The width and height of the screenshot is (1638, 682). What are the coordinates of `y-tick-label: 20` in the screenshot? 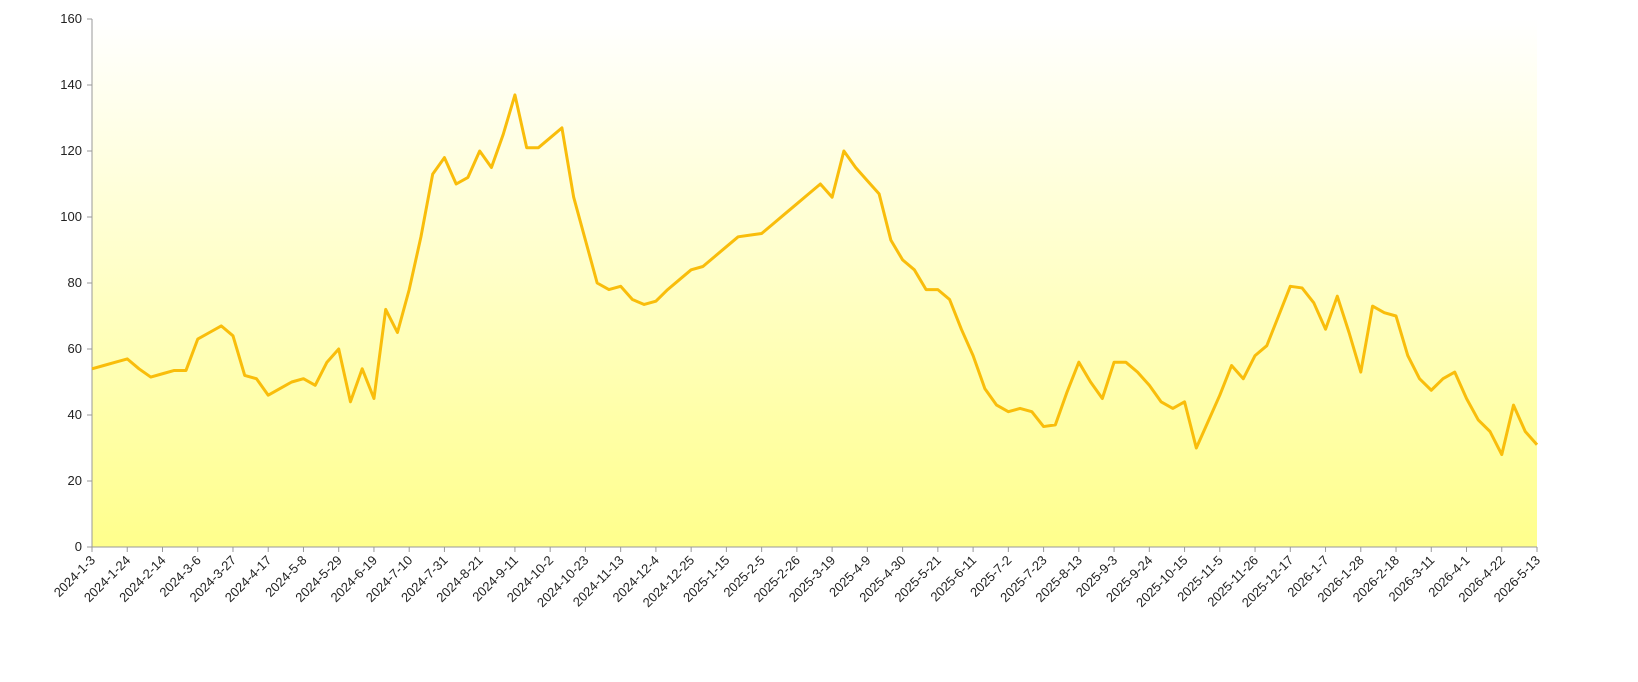 It's located at (75, 480).